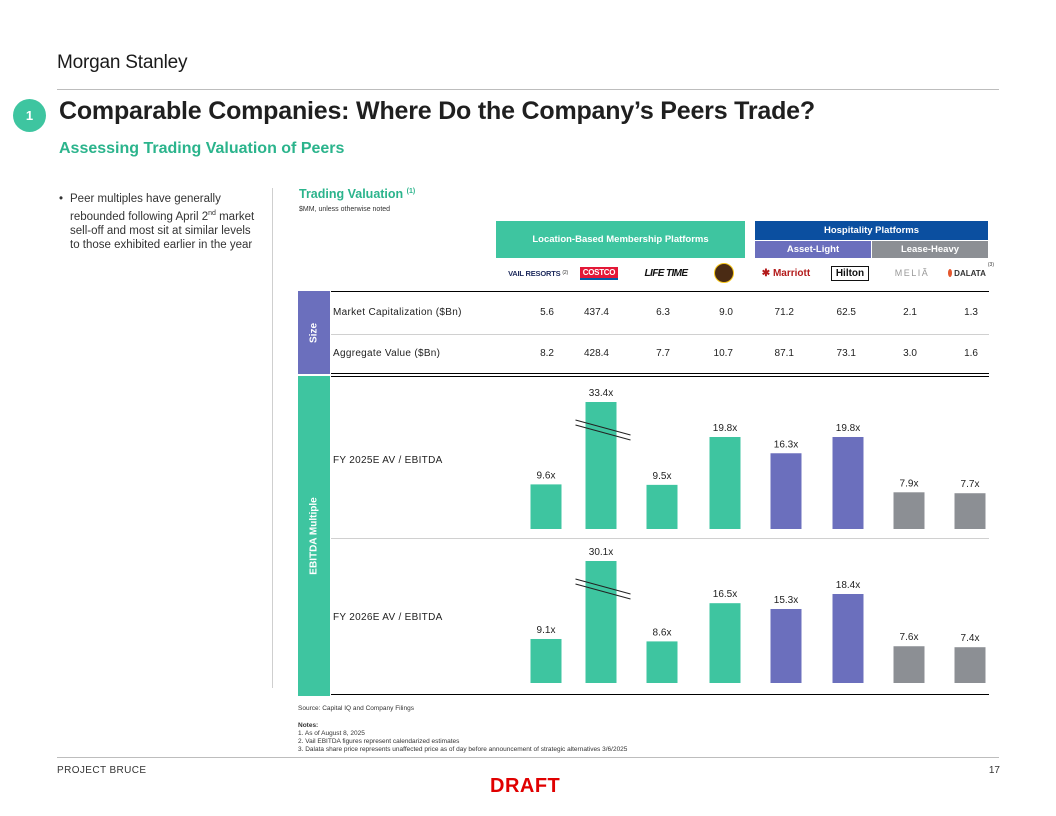  I want to click on chart-row-label: FY 2026E AV / EBITDA, so click(388, 617).